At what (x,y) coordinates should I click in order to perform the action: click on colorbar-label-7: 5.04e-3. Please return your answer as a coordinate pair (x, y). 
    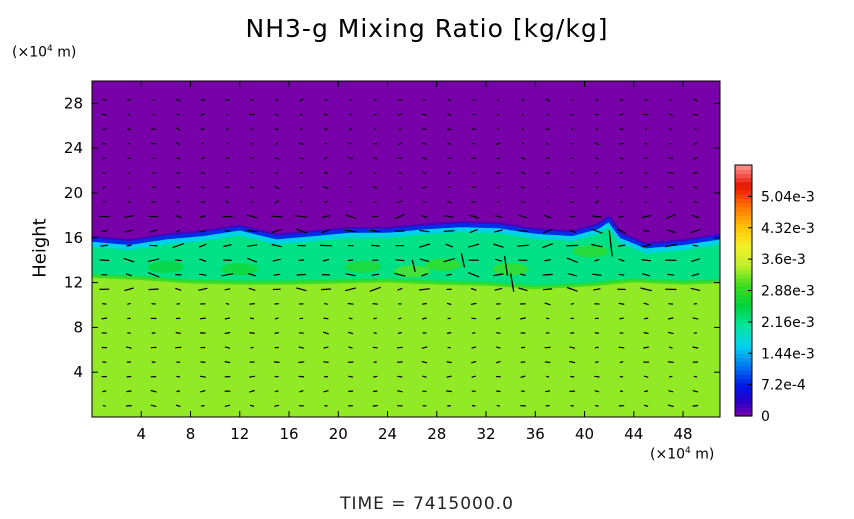
    Looking at the image, I should click on (788, 197).